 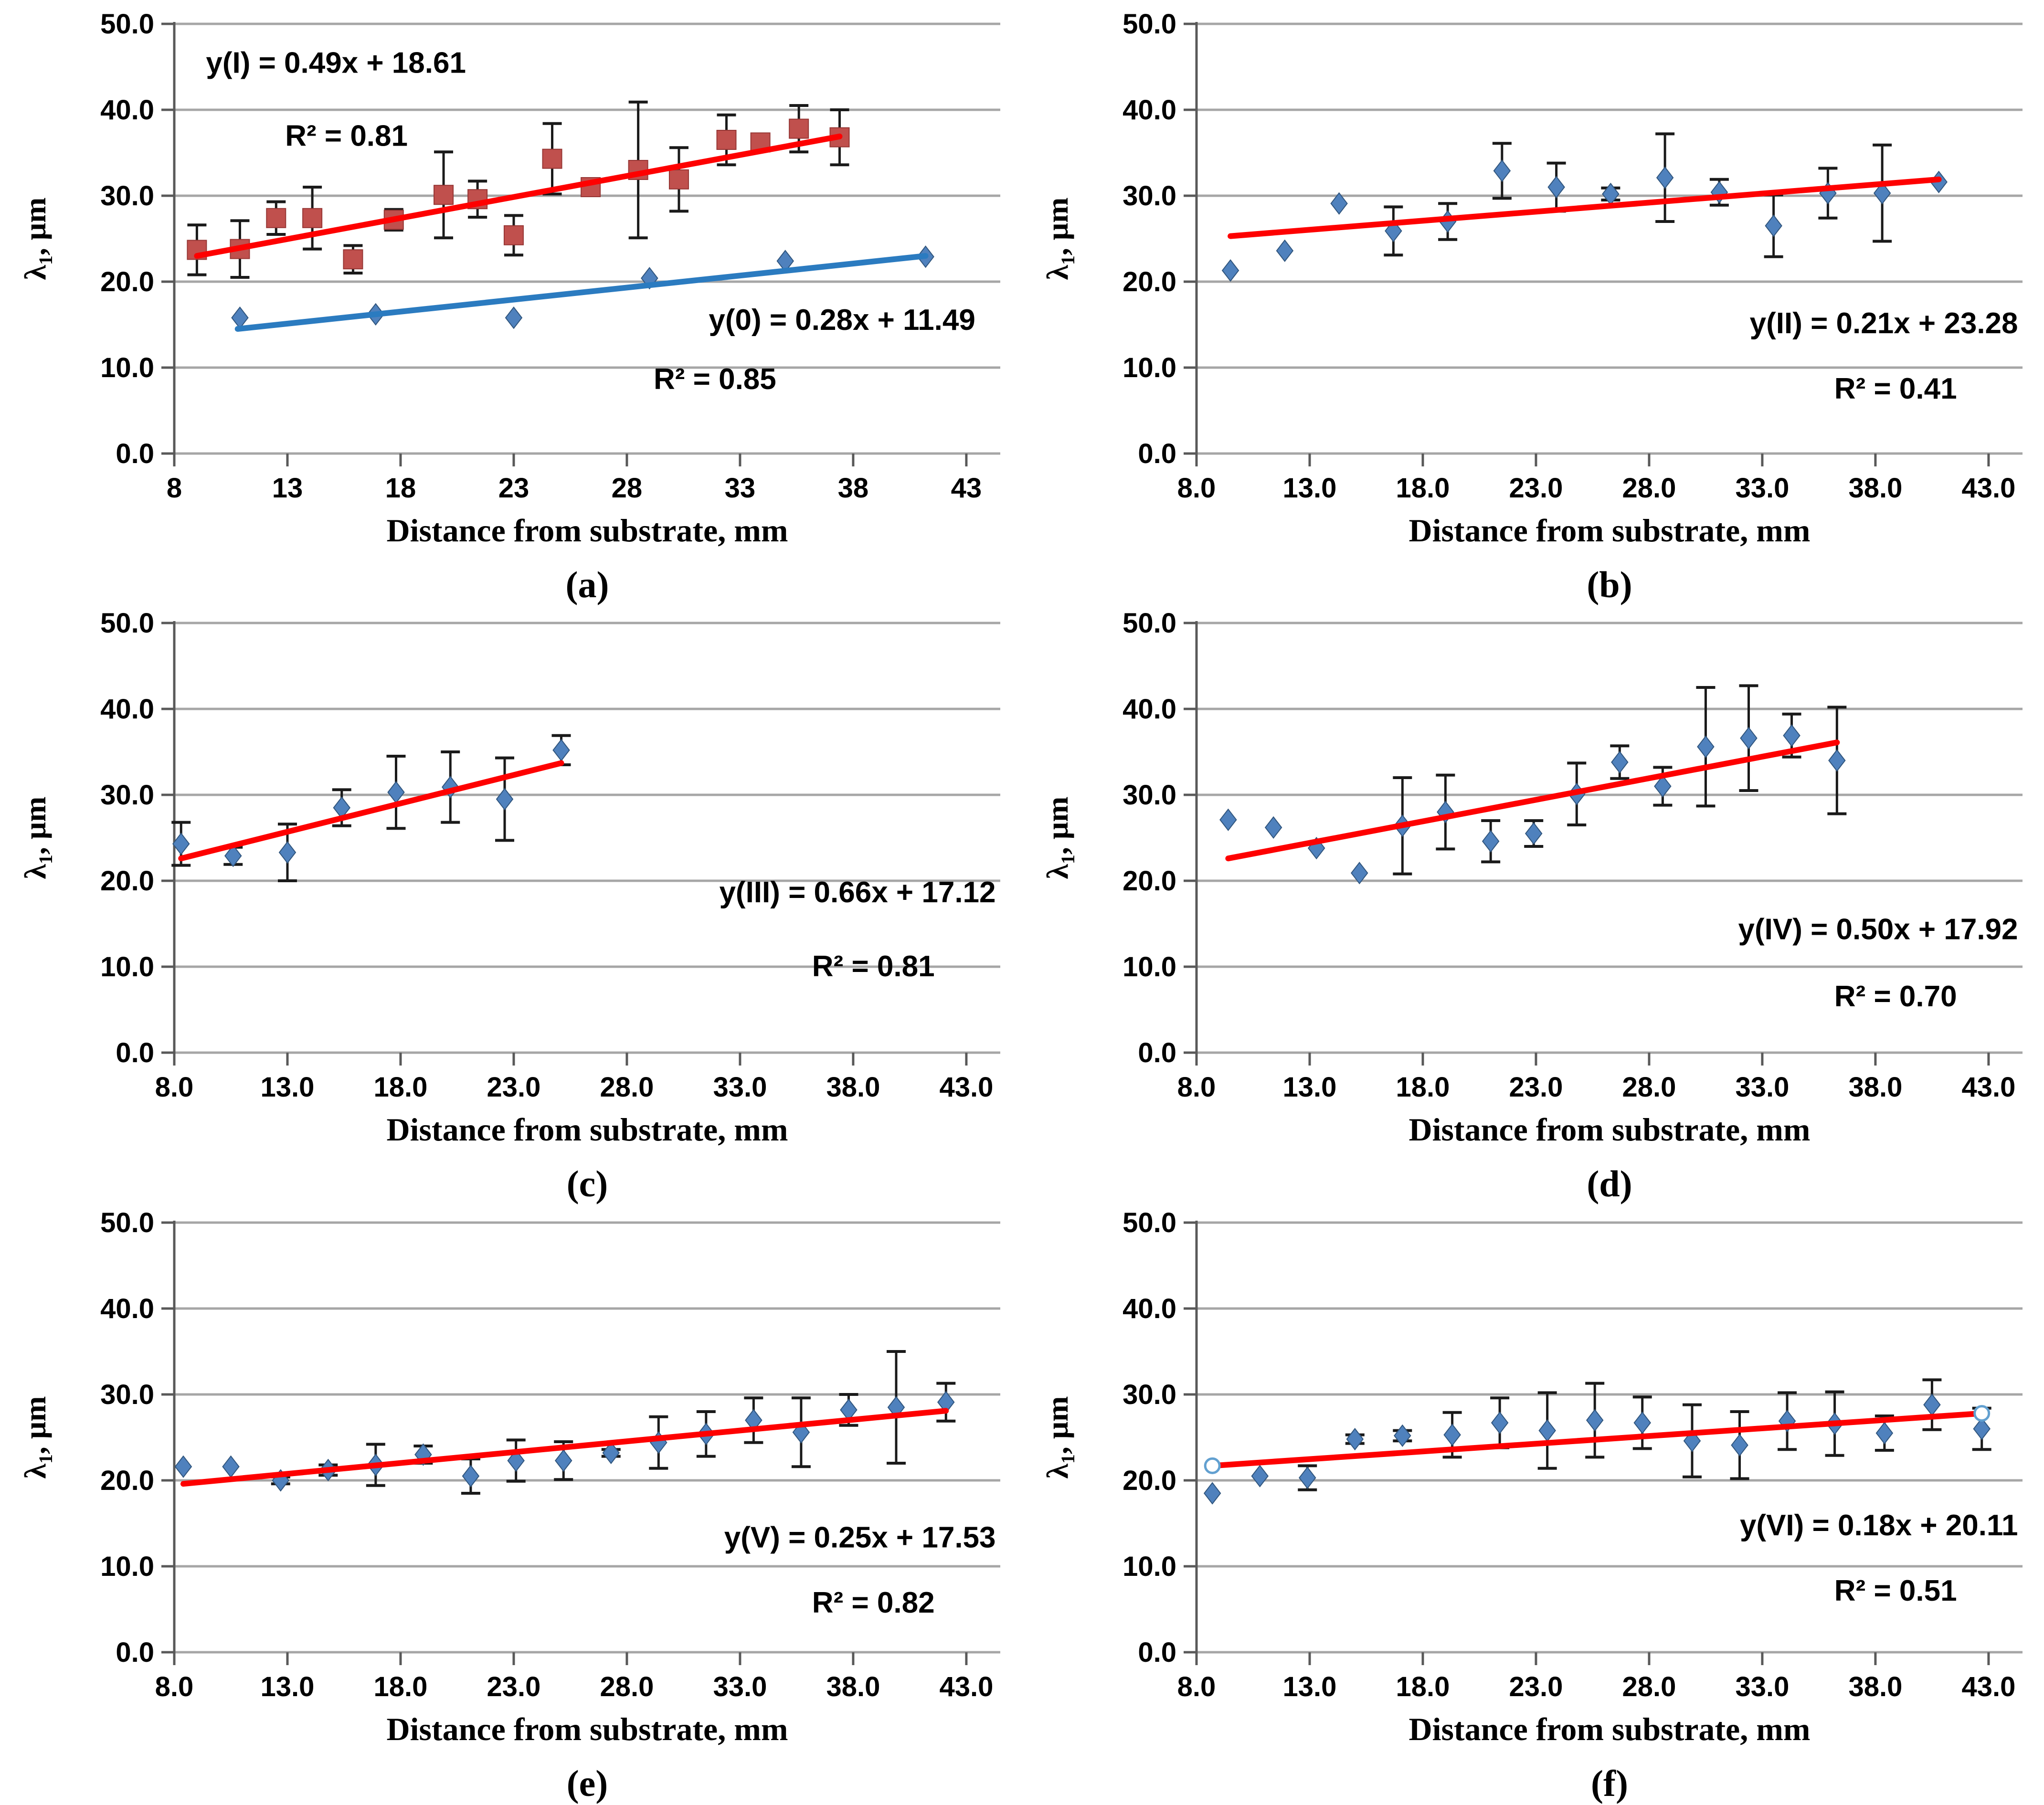 What do you see at coordinates (514, 488) in the screenshot?
I see `x-tick-label: 23` at bounding box center [514, 488].